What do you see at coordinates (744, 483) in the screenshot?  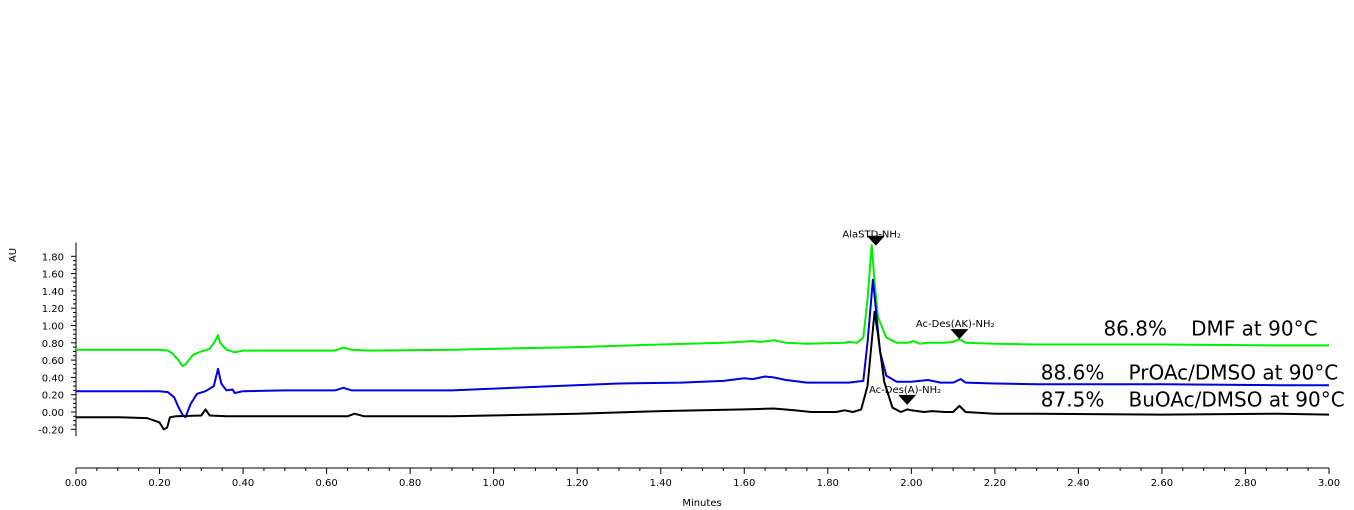 I see `x-tick-label: 1.60` at bounding box center [744, 483].